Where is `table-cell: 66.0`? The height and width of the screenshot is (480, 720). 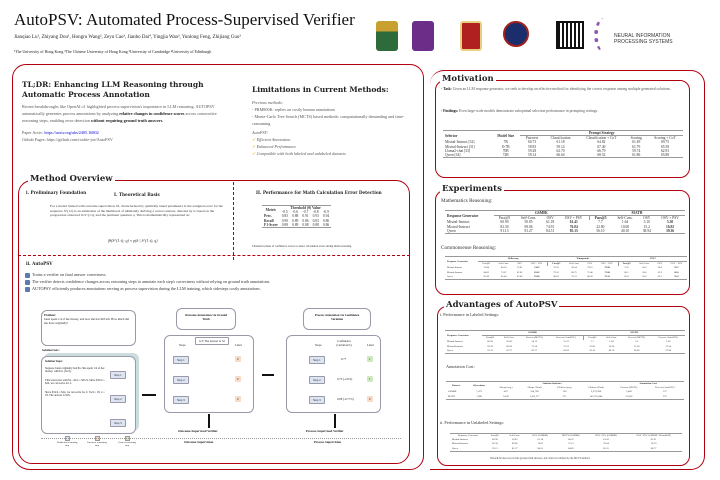 table-cell: 66.0 is located at coordinates (676, 272).